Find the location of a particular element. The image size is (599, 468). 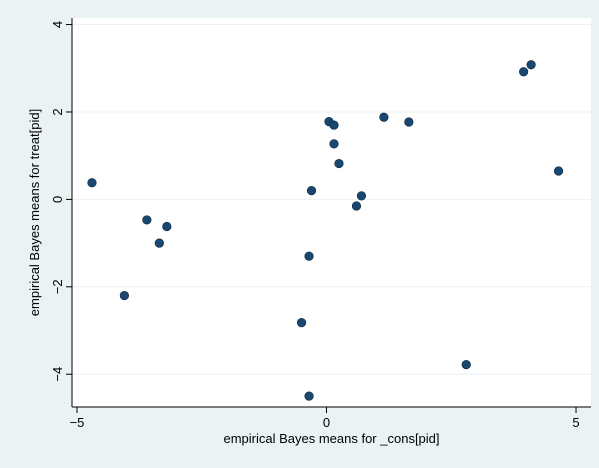

x-ticks: −5 0 5 is located at coordinates (325, 418).